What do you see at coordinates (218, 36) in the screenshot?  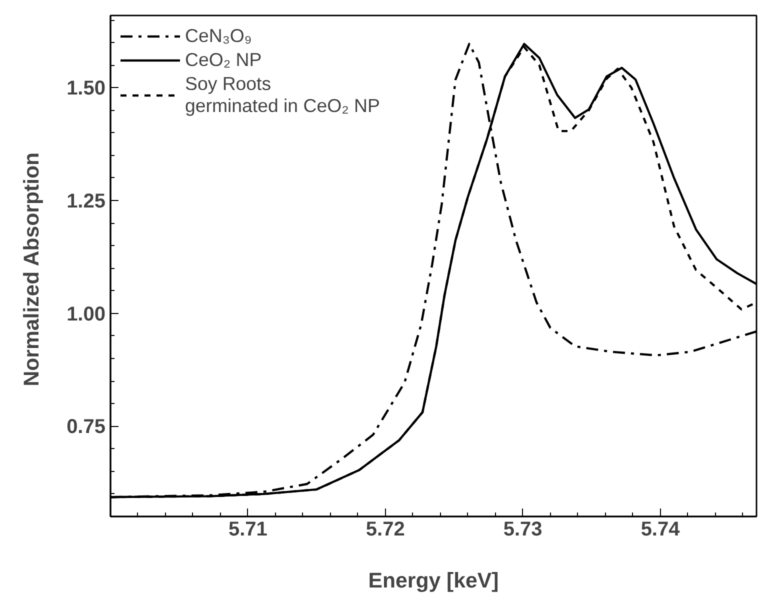 I see `legend-label: CeN₃O₉` at bounding box center [218, 36].